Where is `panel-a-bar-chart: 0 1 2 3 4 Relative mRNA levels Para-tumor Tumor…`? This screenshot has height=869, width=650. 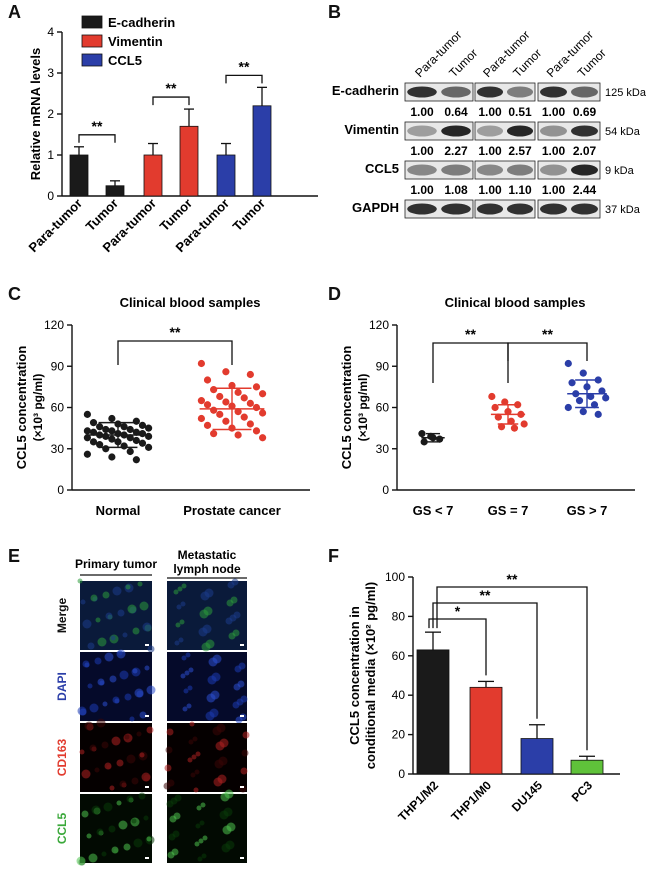 panel-a-bar-chart: 0 1 2 3 4 Relative mRNA levels Para-tumor Tumor… is located at coordinates (171, 135).